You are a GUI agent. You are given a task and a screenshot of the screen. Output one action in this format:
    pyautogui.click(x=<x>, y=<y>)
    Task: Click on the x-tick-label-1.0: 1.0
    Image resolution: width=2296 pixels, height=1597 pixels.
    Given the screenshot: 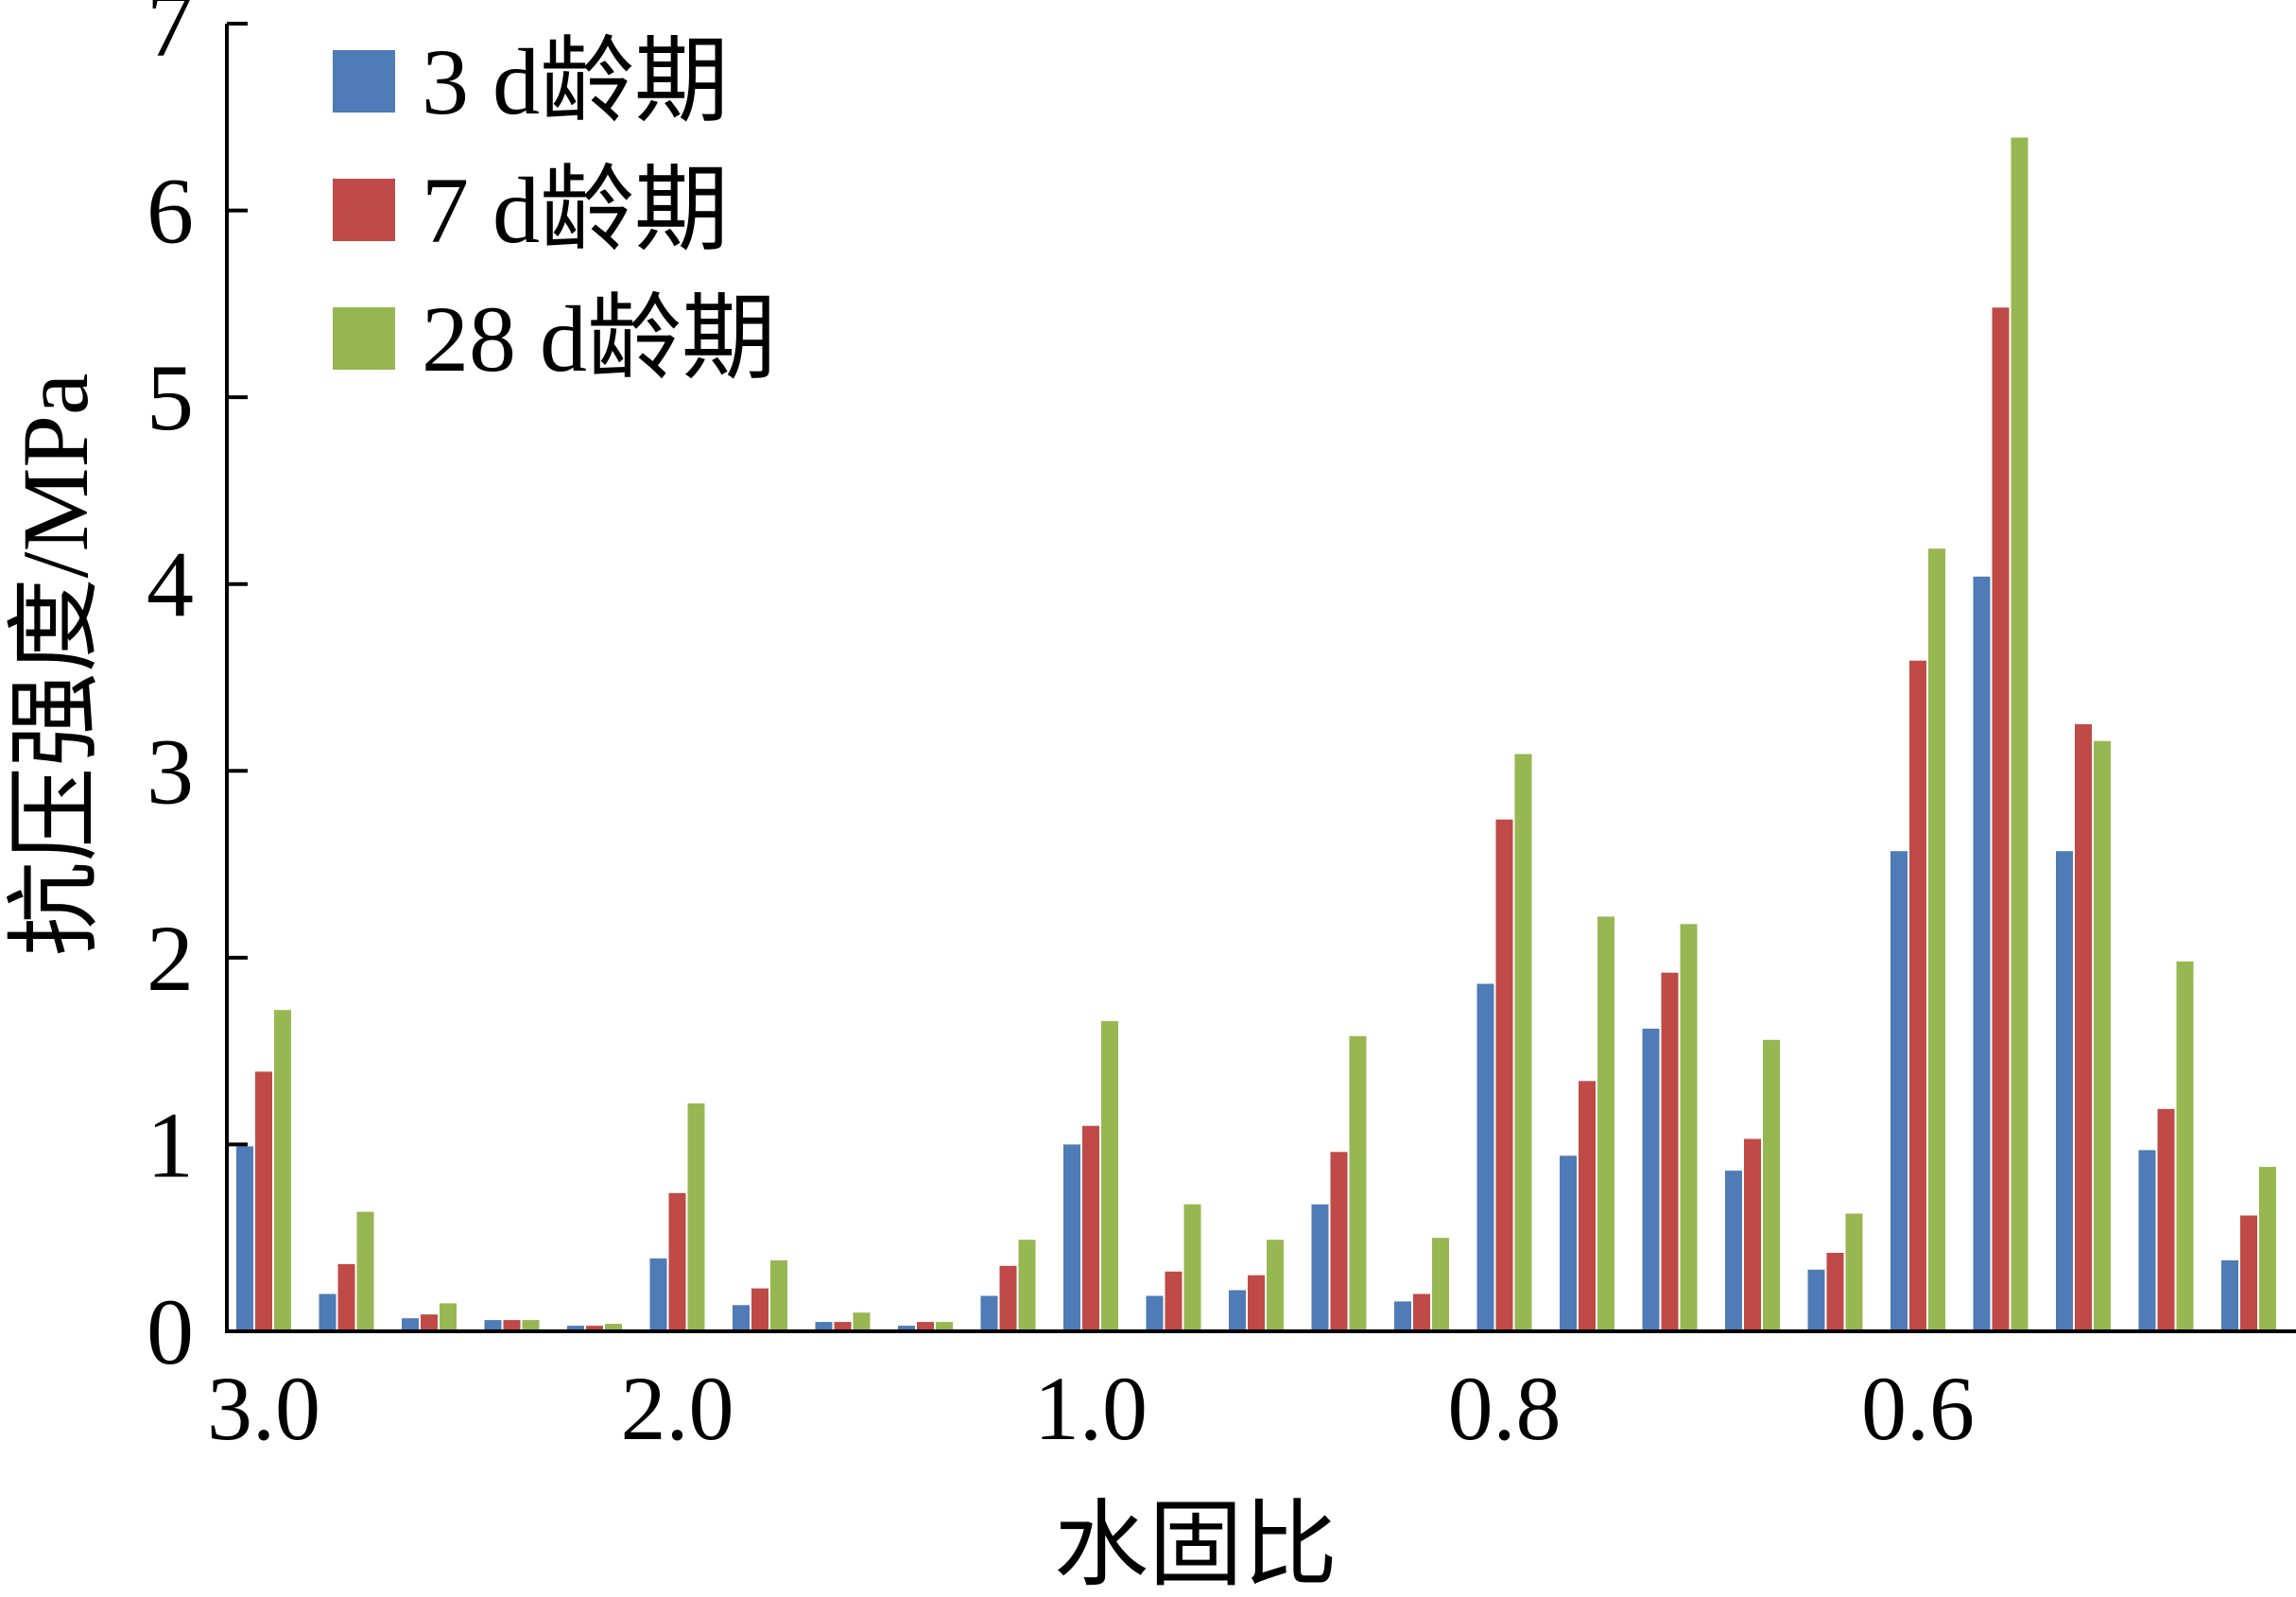 What is the action you would take?
    pyautogui.click(x=1091, y=1409)
    